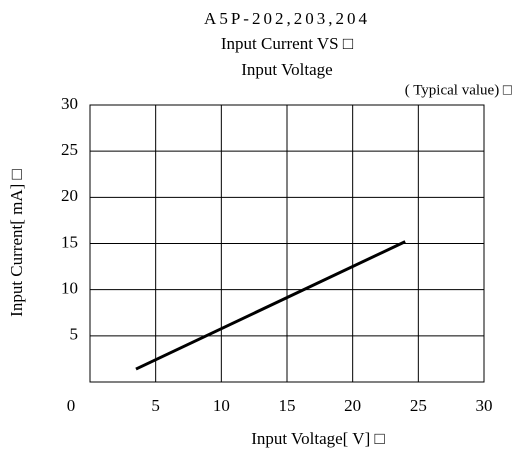 This screenshot has height=457, width=516. What do you see at coordinates (69, 103) in the screenshot?
I see `y-tick-label: 30` at bounding box center [69, 103].